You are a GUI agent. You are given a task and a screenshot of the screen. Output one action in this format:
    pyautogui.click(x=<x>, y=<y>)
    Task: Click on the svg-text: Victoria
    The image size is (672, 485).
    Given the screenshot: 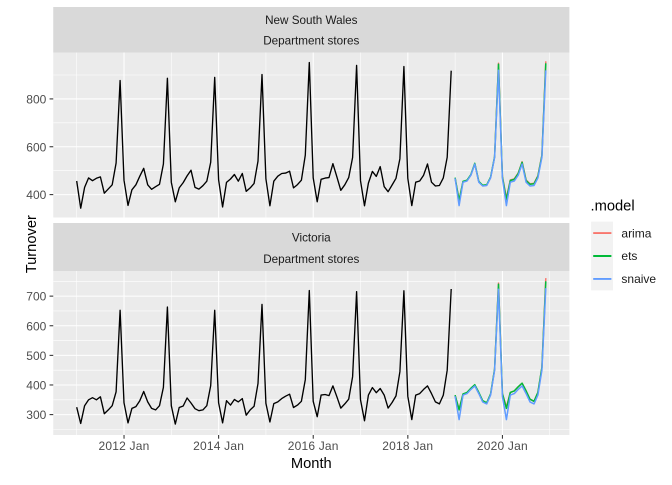 What is the action you would take?
    pyautogui.click(x=311, y=237)
    